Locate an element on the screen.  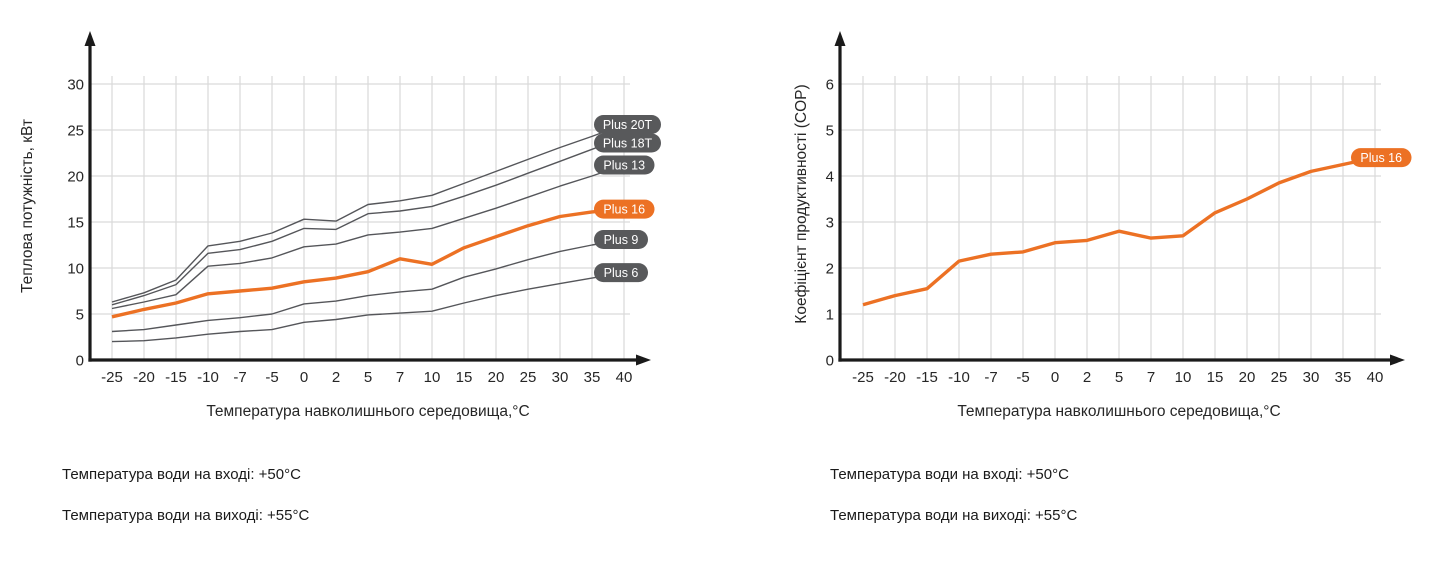
plus-18t-label: Plus 18T is located at coordinates (628, 144).